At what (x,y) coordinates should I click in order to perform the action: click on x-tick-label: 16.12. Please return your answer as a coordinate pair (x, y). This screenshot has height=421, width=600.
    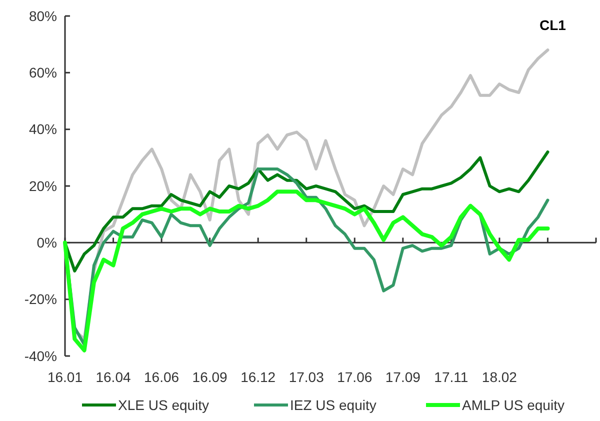
    Looking at the image, I should click on (258, 377).